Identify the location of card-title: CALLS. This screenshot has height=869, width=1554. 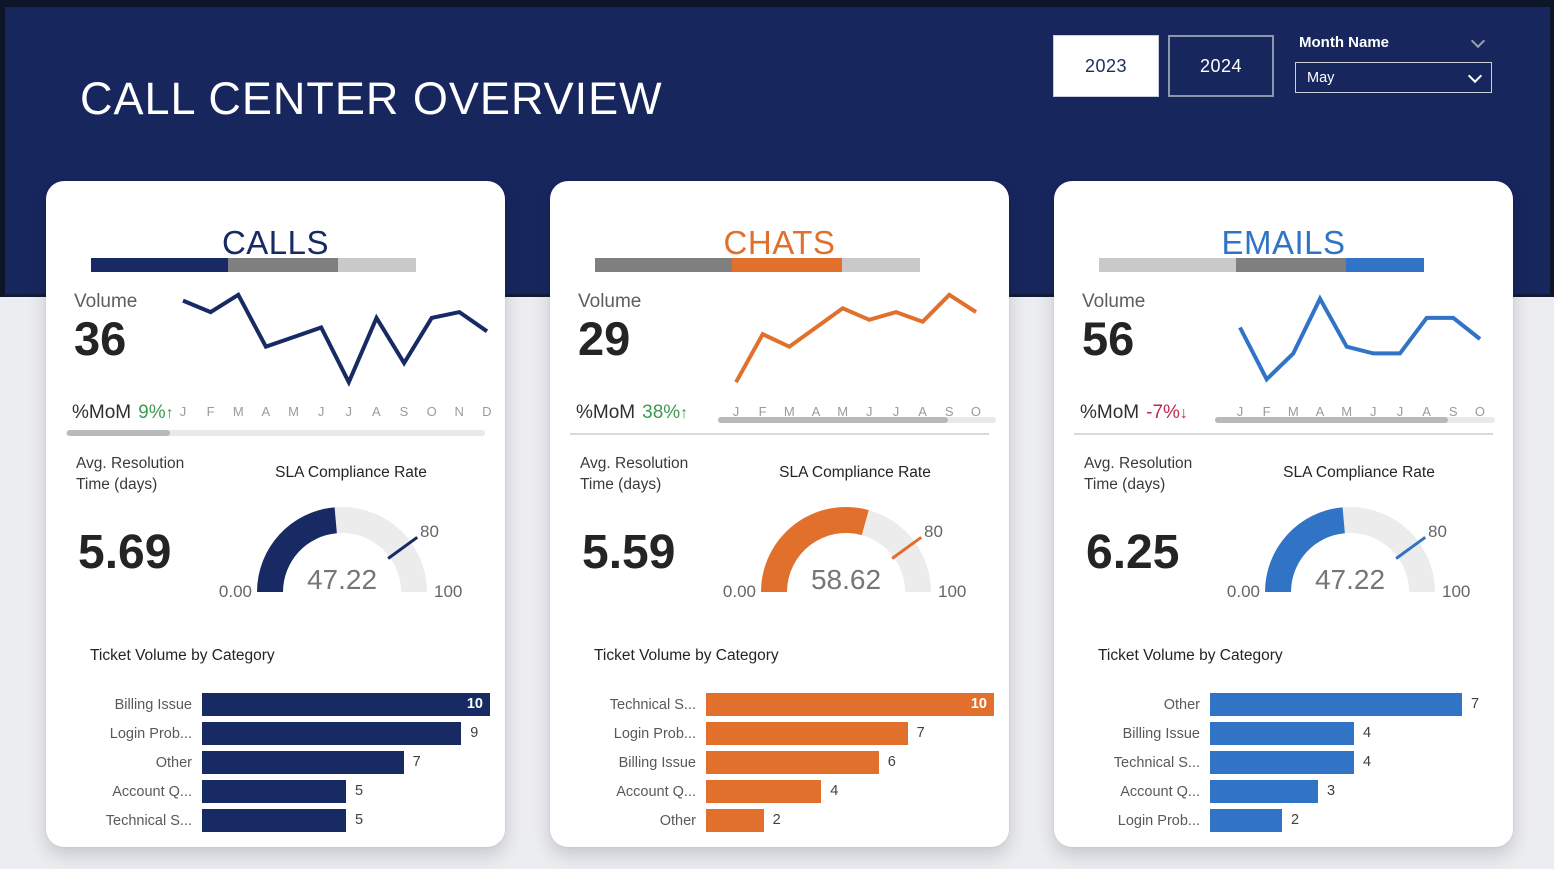
(275, 243).